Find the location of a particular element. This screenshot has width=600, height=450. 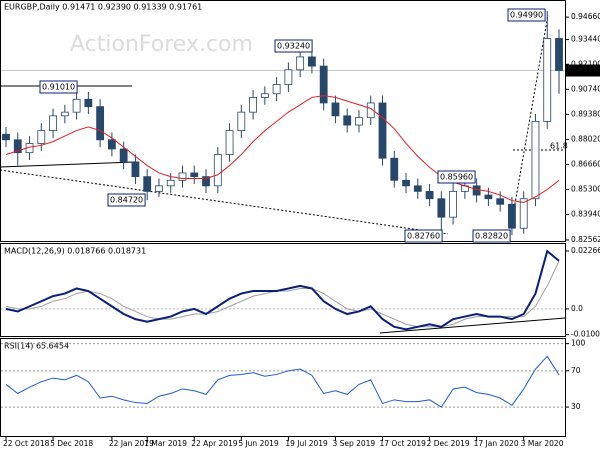

price-tag-bg is located at coordinates (582, 70).